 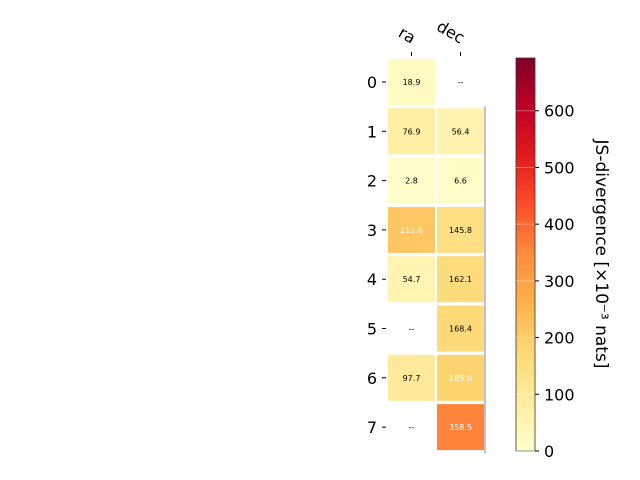 What do you see at coordinates (559, 167) in the screenshot?
I see `colorbar-tick-label: 500` at bounding box center [559, 167].